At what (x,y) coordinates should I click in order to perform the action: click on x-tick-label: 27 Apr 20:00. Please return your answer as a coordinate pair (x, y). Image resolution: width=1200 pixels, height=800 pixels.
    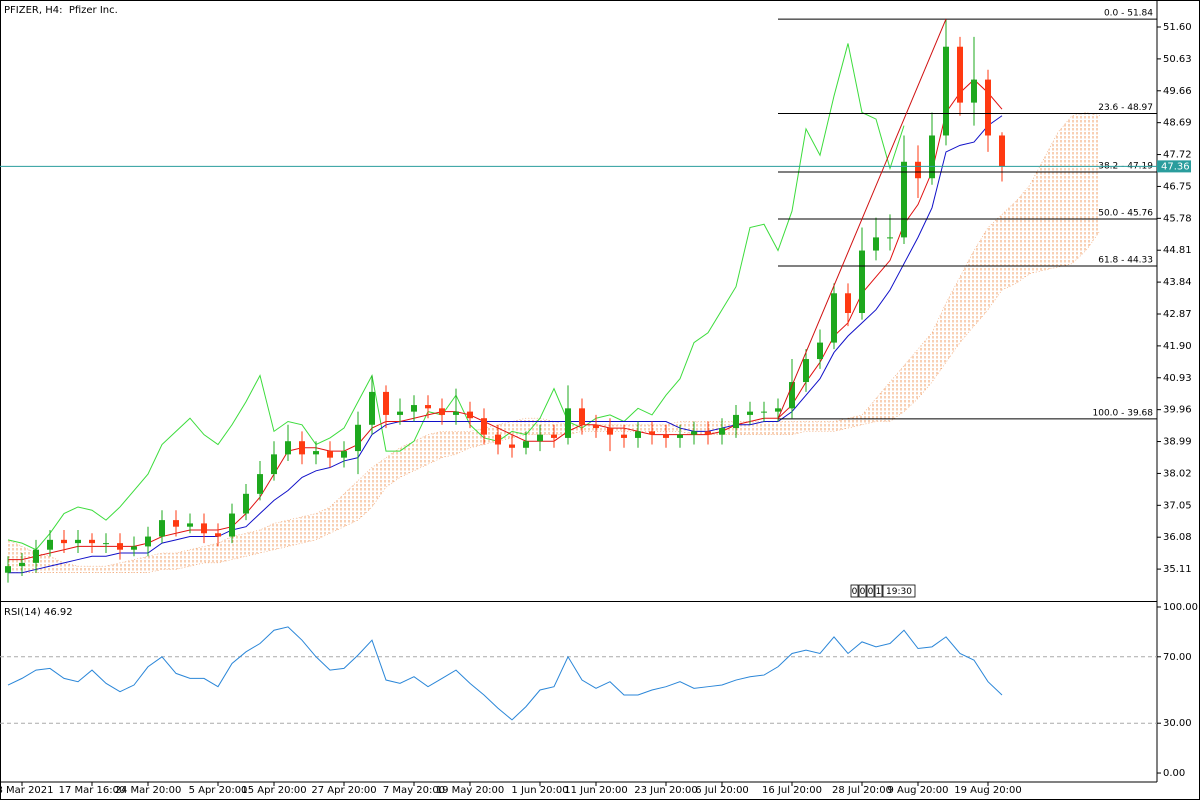
    Looking at the image, I should click on (343, 790).